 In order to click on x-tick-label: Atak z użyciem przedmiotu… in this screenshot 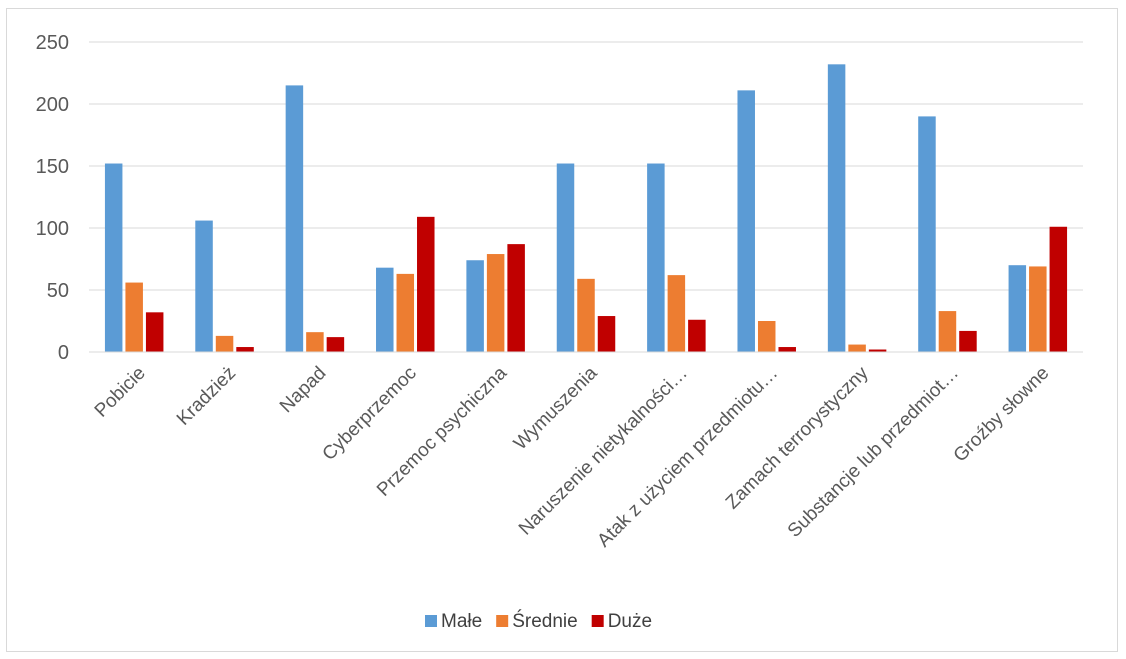, I will do `click(687, 457)`.